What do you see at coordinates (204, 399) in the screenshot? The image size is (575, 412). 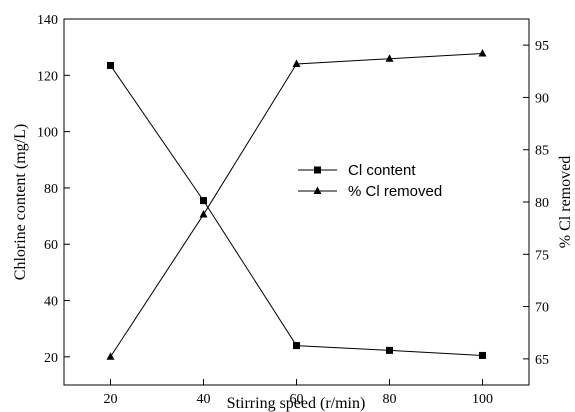 I see `x-tick-label-40: 40` at bounding box center [204, 399].